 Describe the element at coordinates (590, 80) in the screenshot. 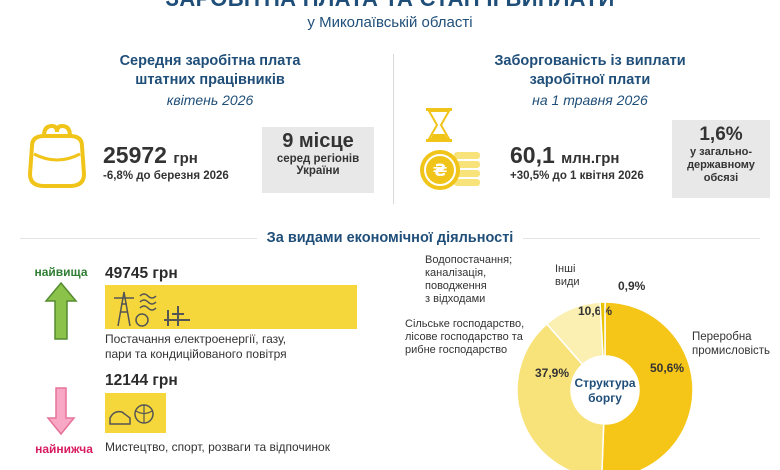

I see `debt-heading-line2: заробітної плати` at that location.